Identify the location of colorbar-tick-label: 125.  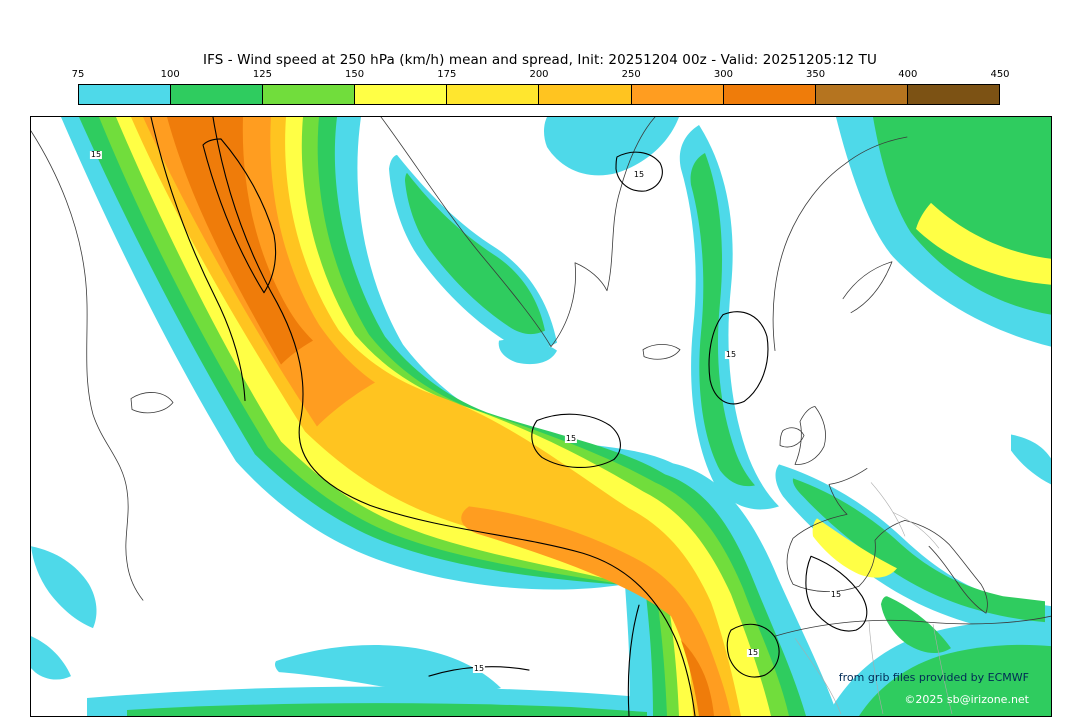
(262, 74).